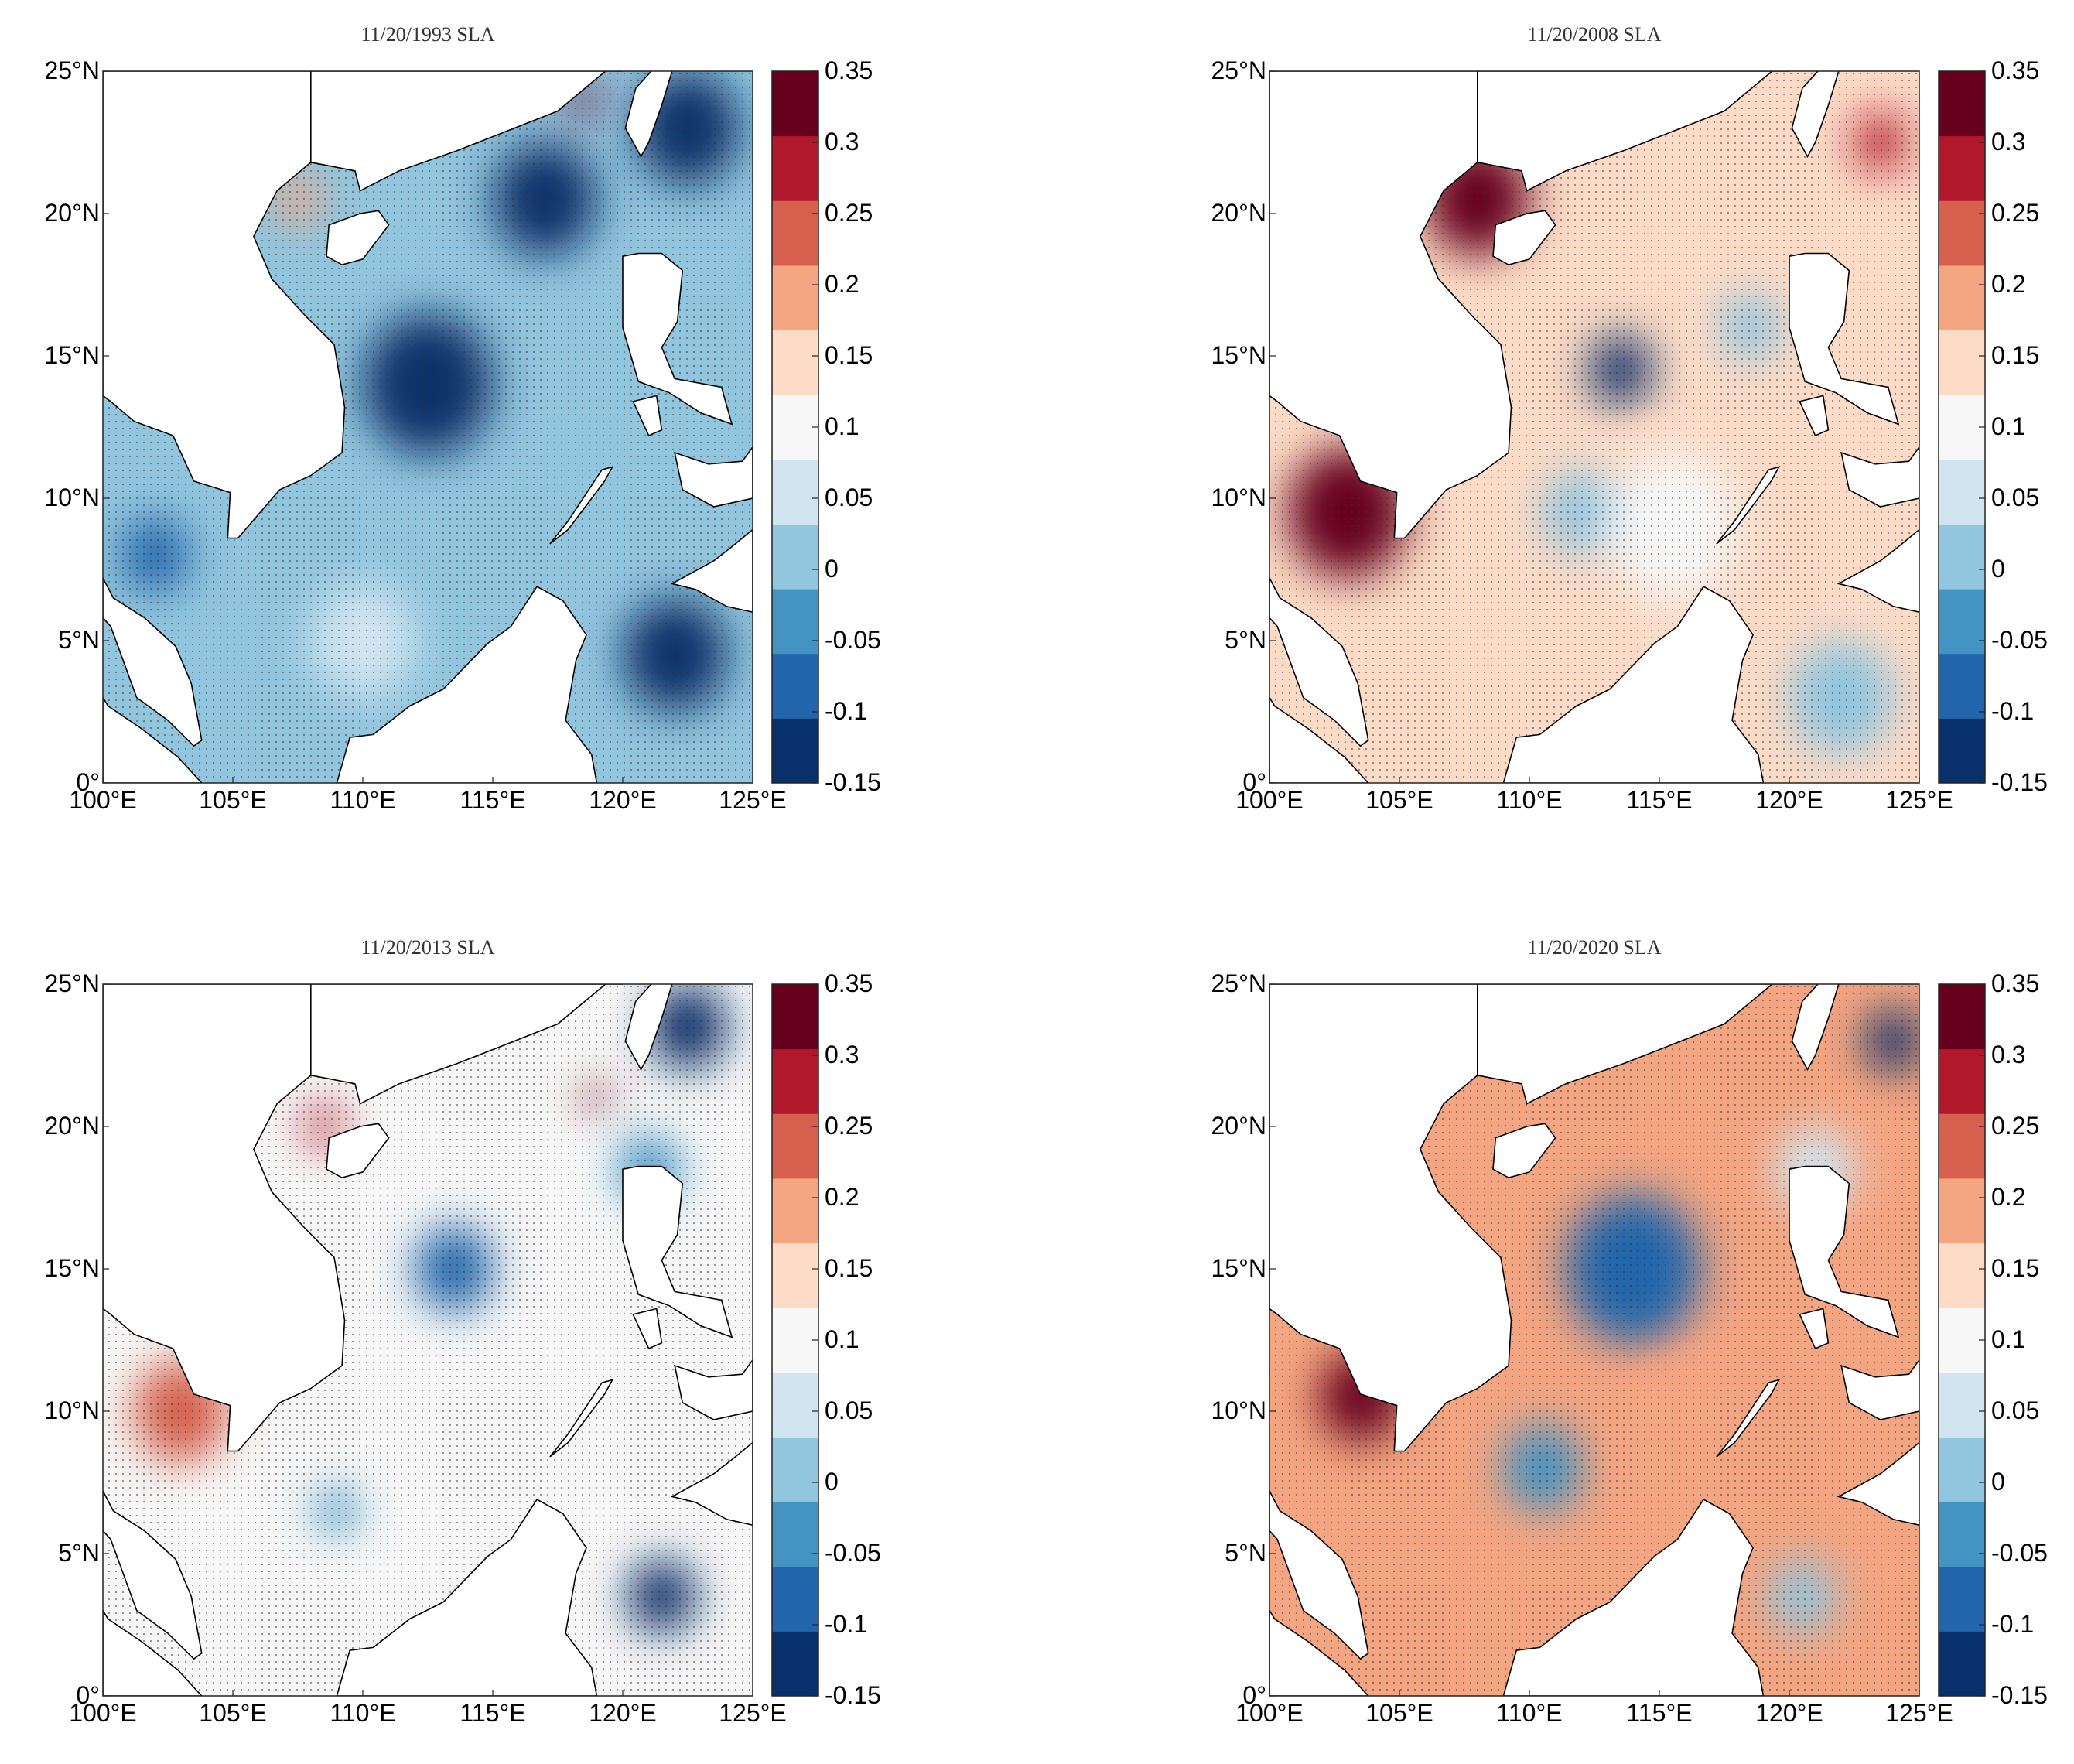  Describe the element at coordinates (623, 1713) in the screenshot. I see `x-tick-label: 120°E` at that location.